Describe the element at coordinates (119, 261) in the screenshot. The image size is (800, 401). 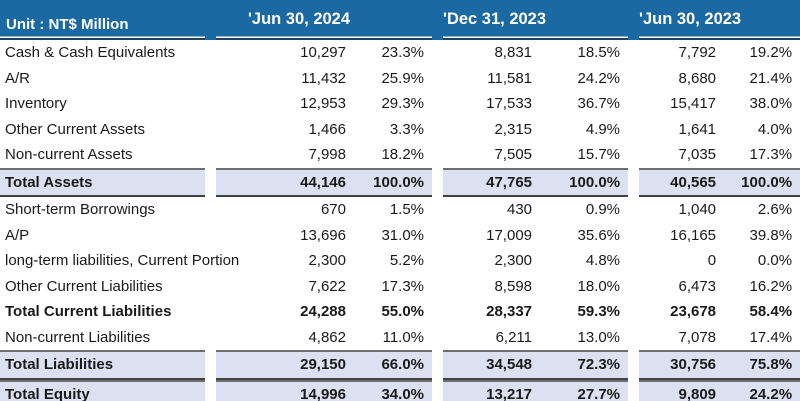
I see `row-label: long-term liabilities, Current Portion` at that location.